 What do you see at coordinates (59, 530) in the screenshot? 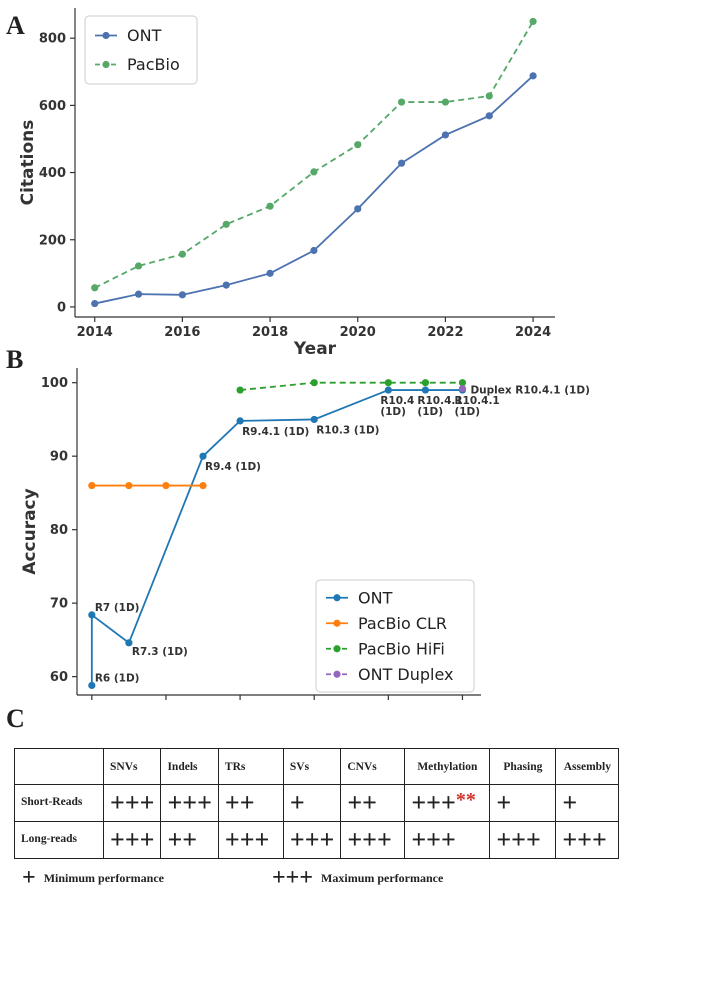
I see `y-tick-label: 80` at bounding box center [59, 530].